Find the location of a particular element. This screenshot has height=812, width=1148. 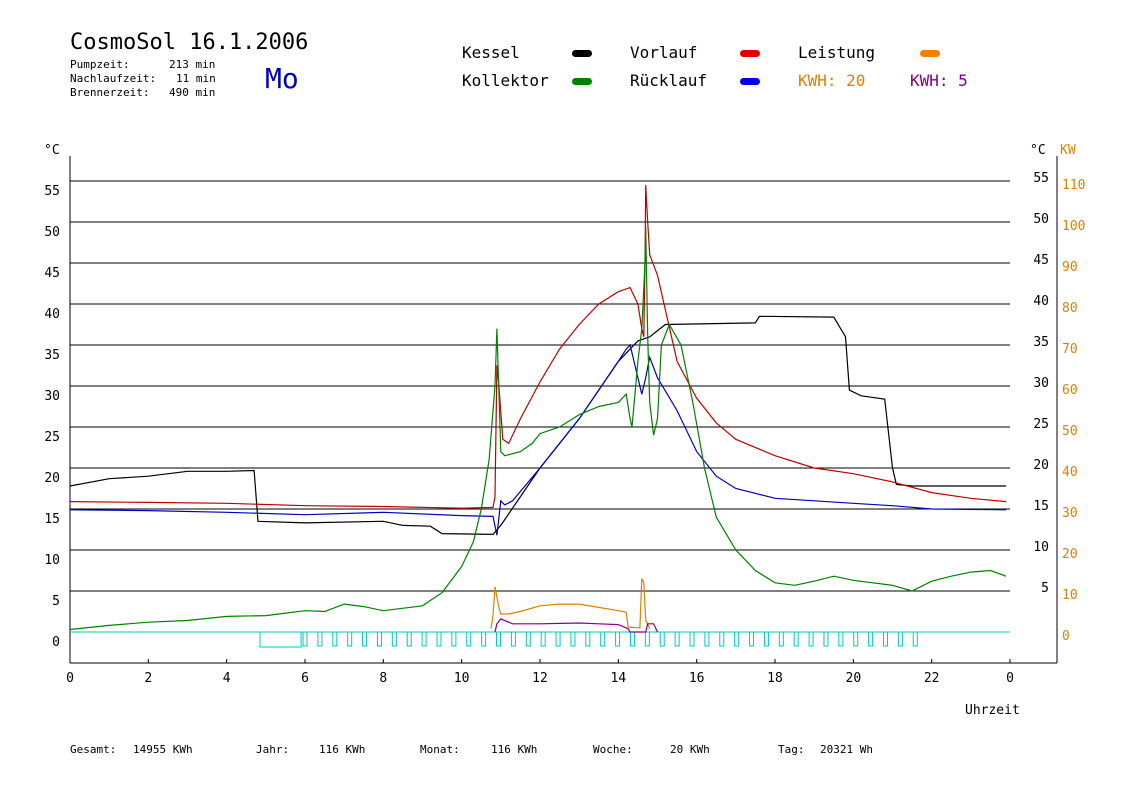

x-tick: 2 is located at coordinates (148, 678).